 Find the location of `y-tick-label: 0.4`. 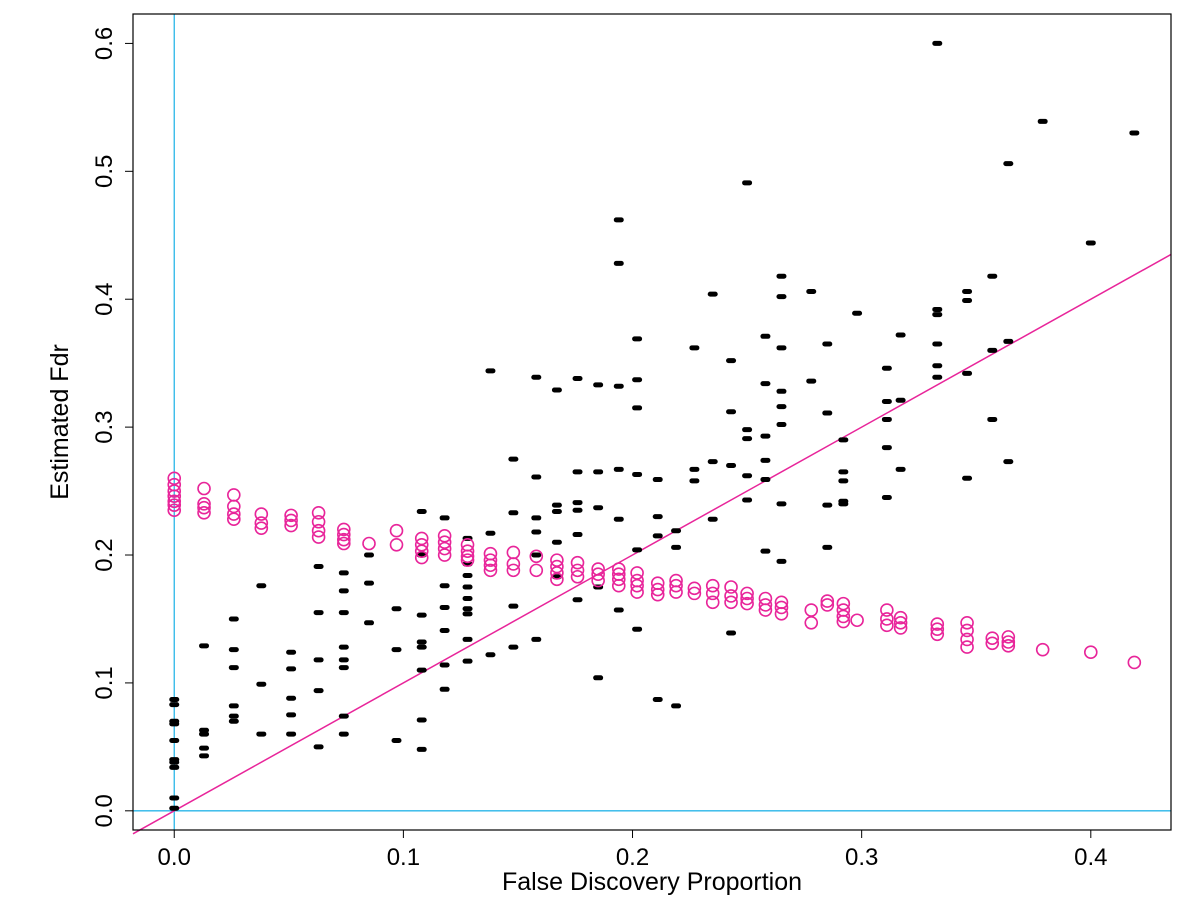

y-tick-label: 0.4 is located at coordinates (104, 299).